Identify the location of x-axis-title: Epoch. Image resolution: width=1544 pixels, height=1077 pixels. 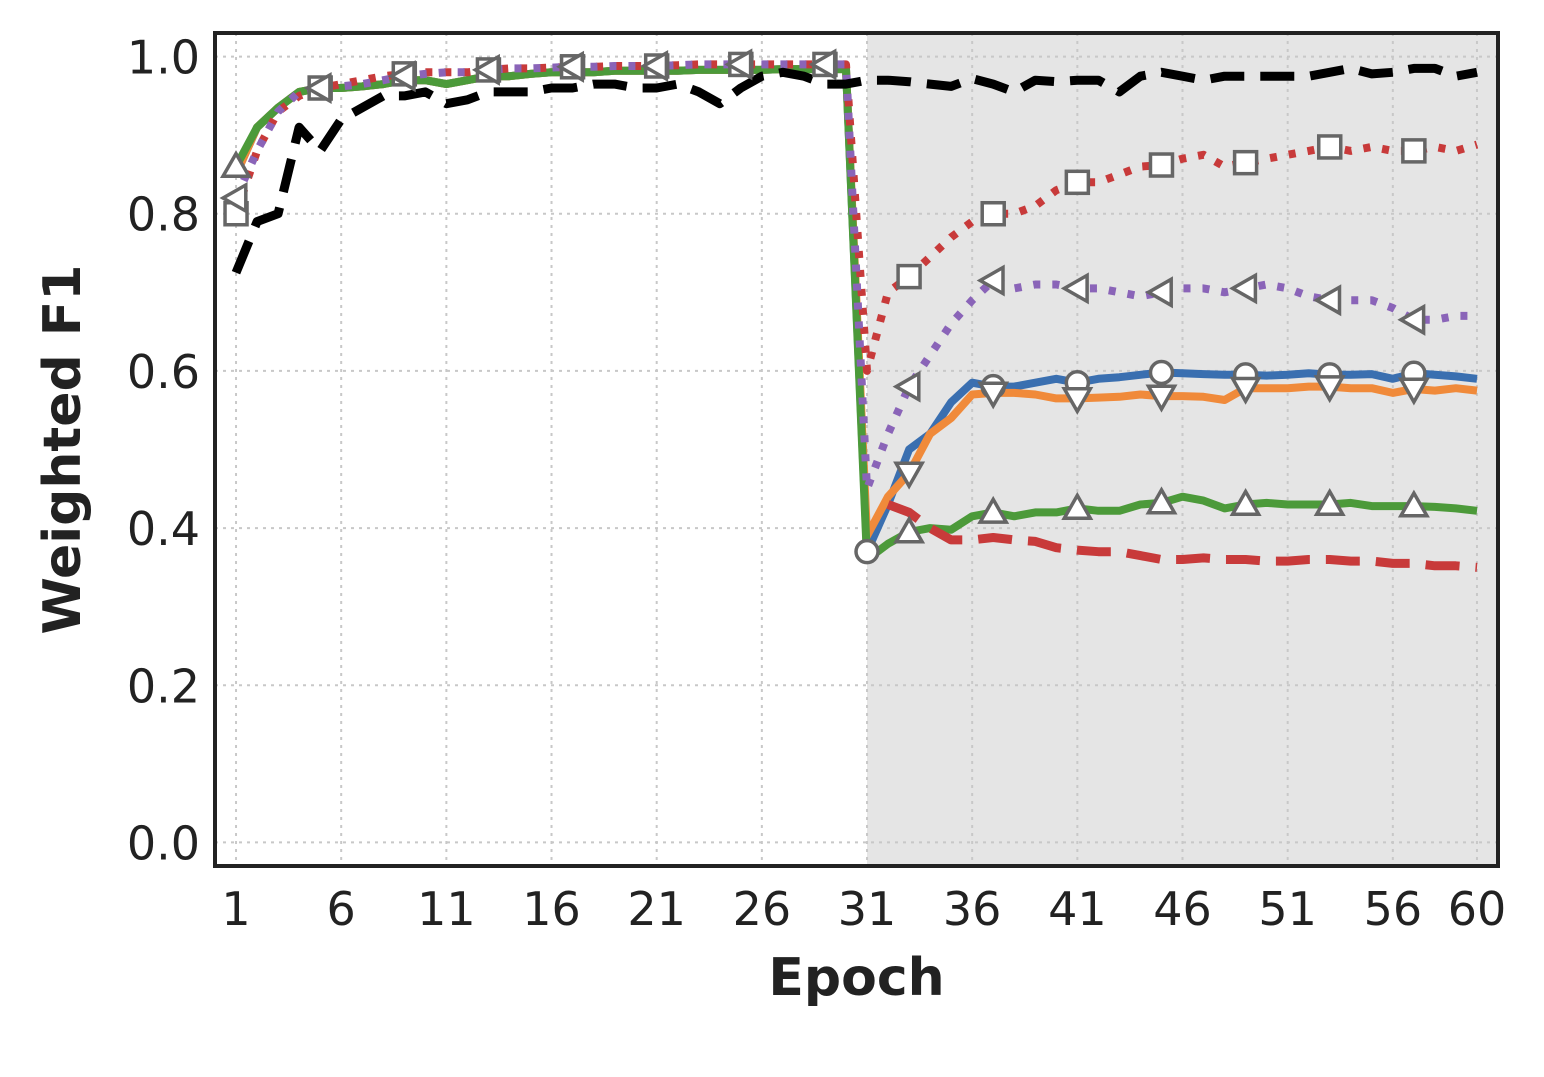
(856, 978).